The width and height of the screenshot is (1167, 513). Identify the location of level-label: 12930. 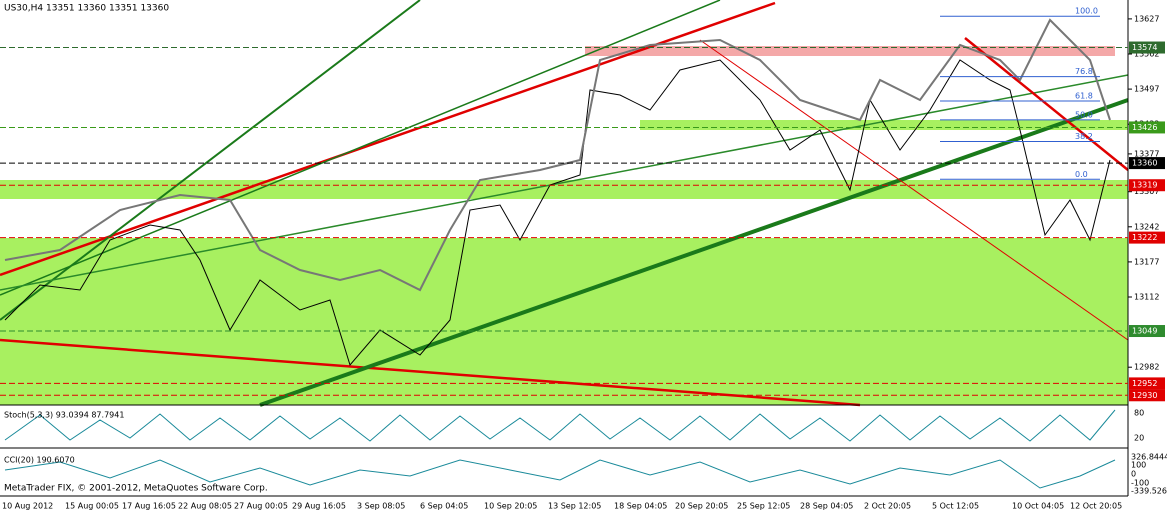
(1144, 395).